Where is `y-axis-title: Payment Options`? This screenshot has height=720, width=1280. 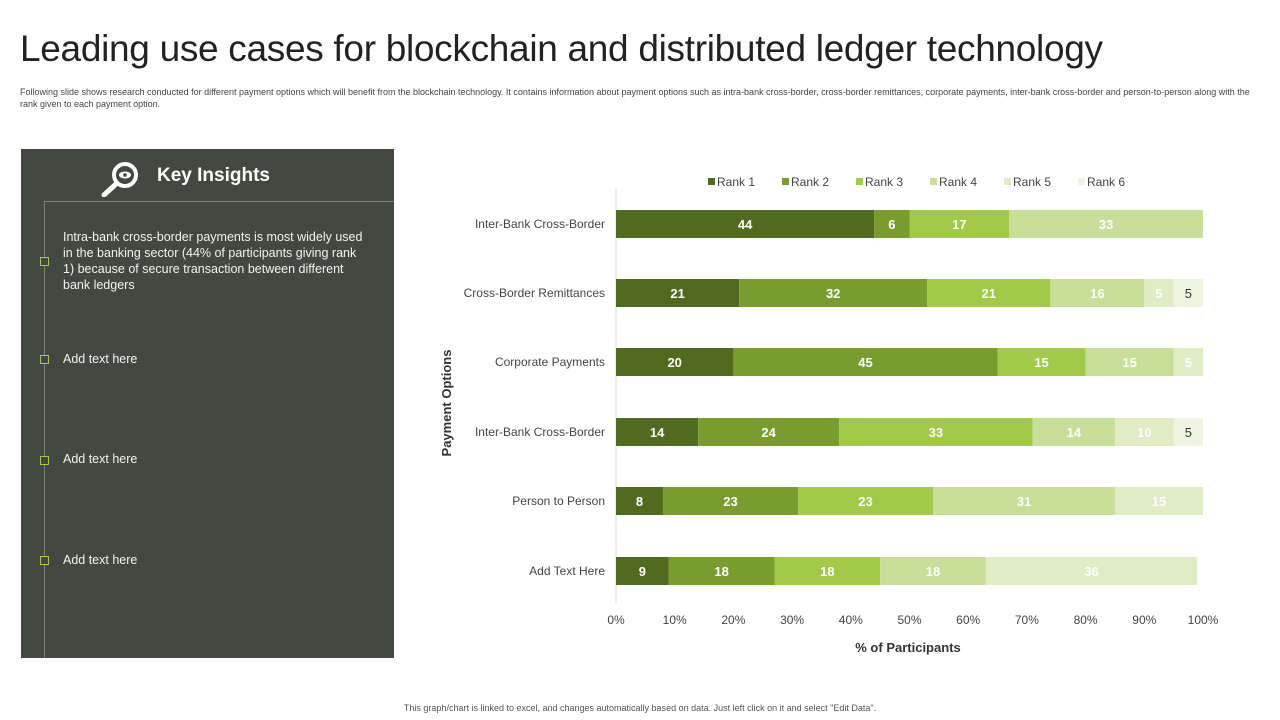 y-axis-title: Payment Options is located at coordinates (446, 403).